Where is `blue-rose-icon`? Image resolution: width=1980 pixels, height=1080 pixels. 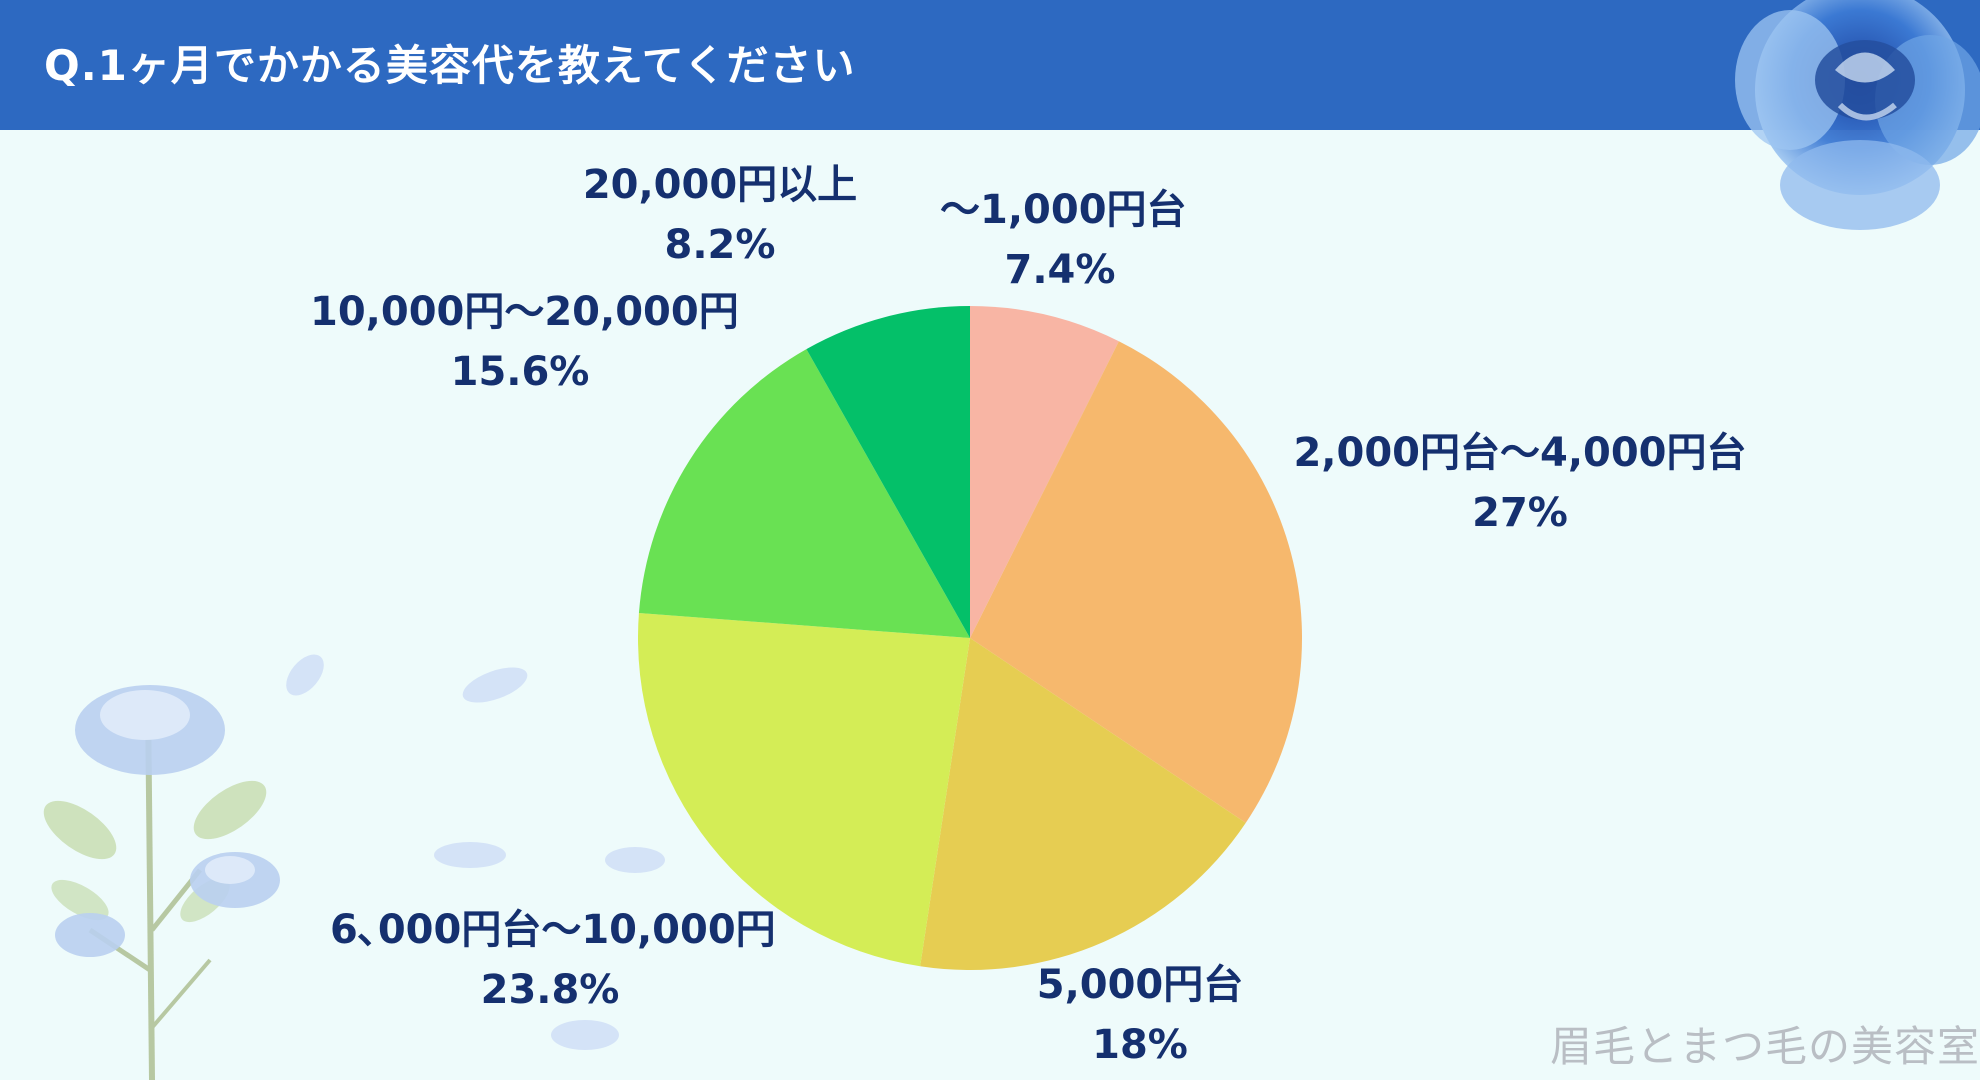 blue-rose-icon is located at coordinates (1857, 115).